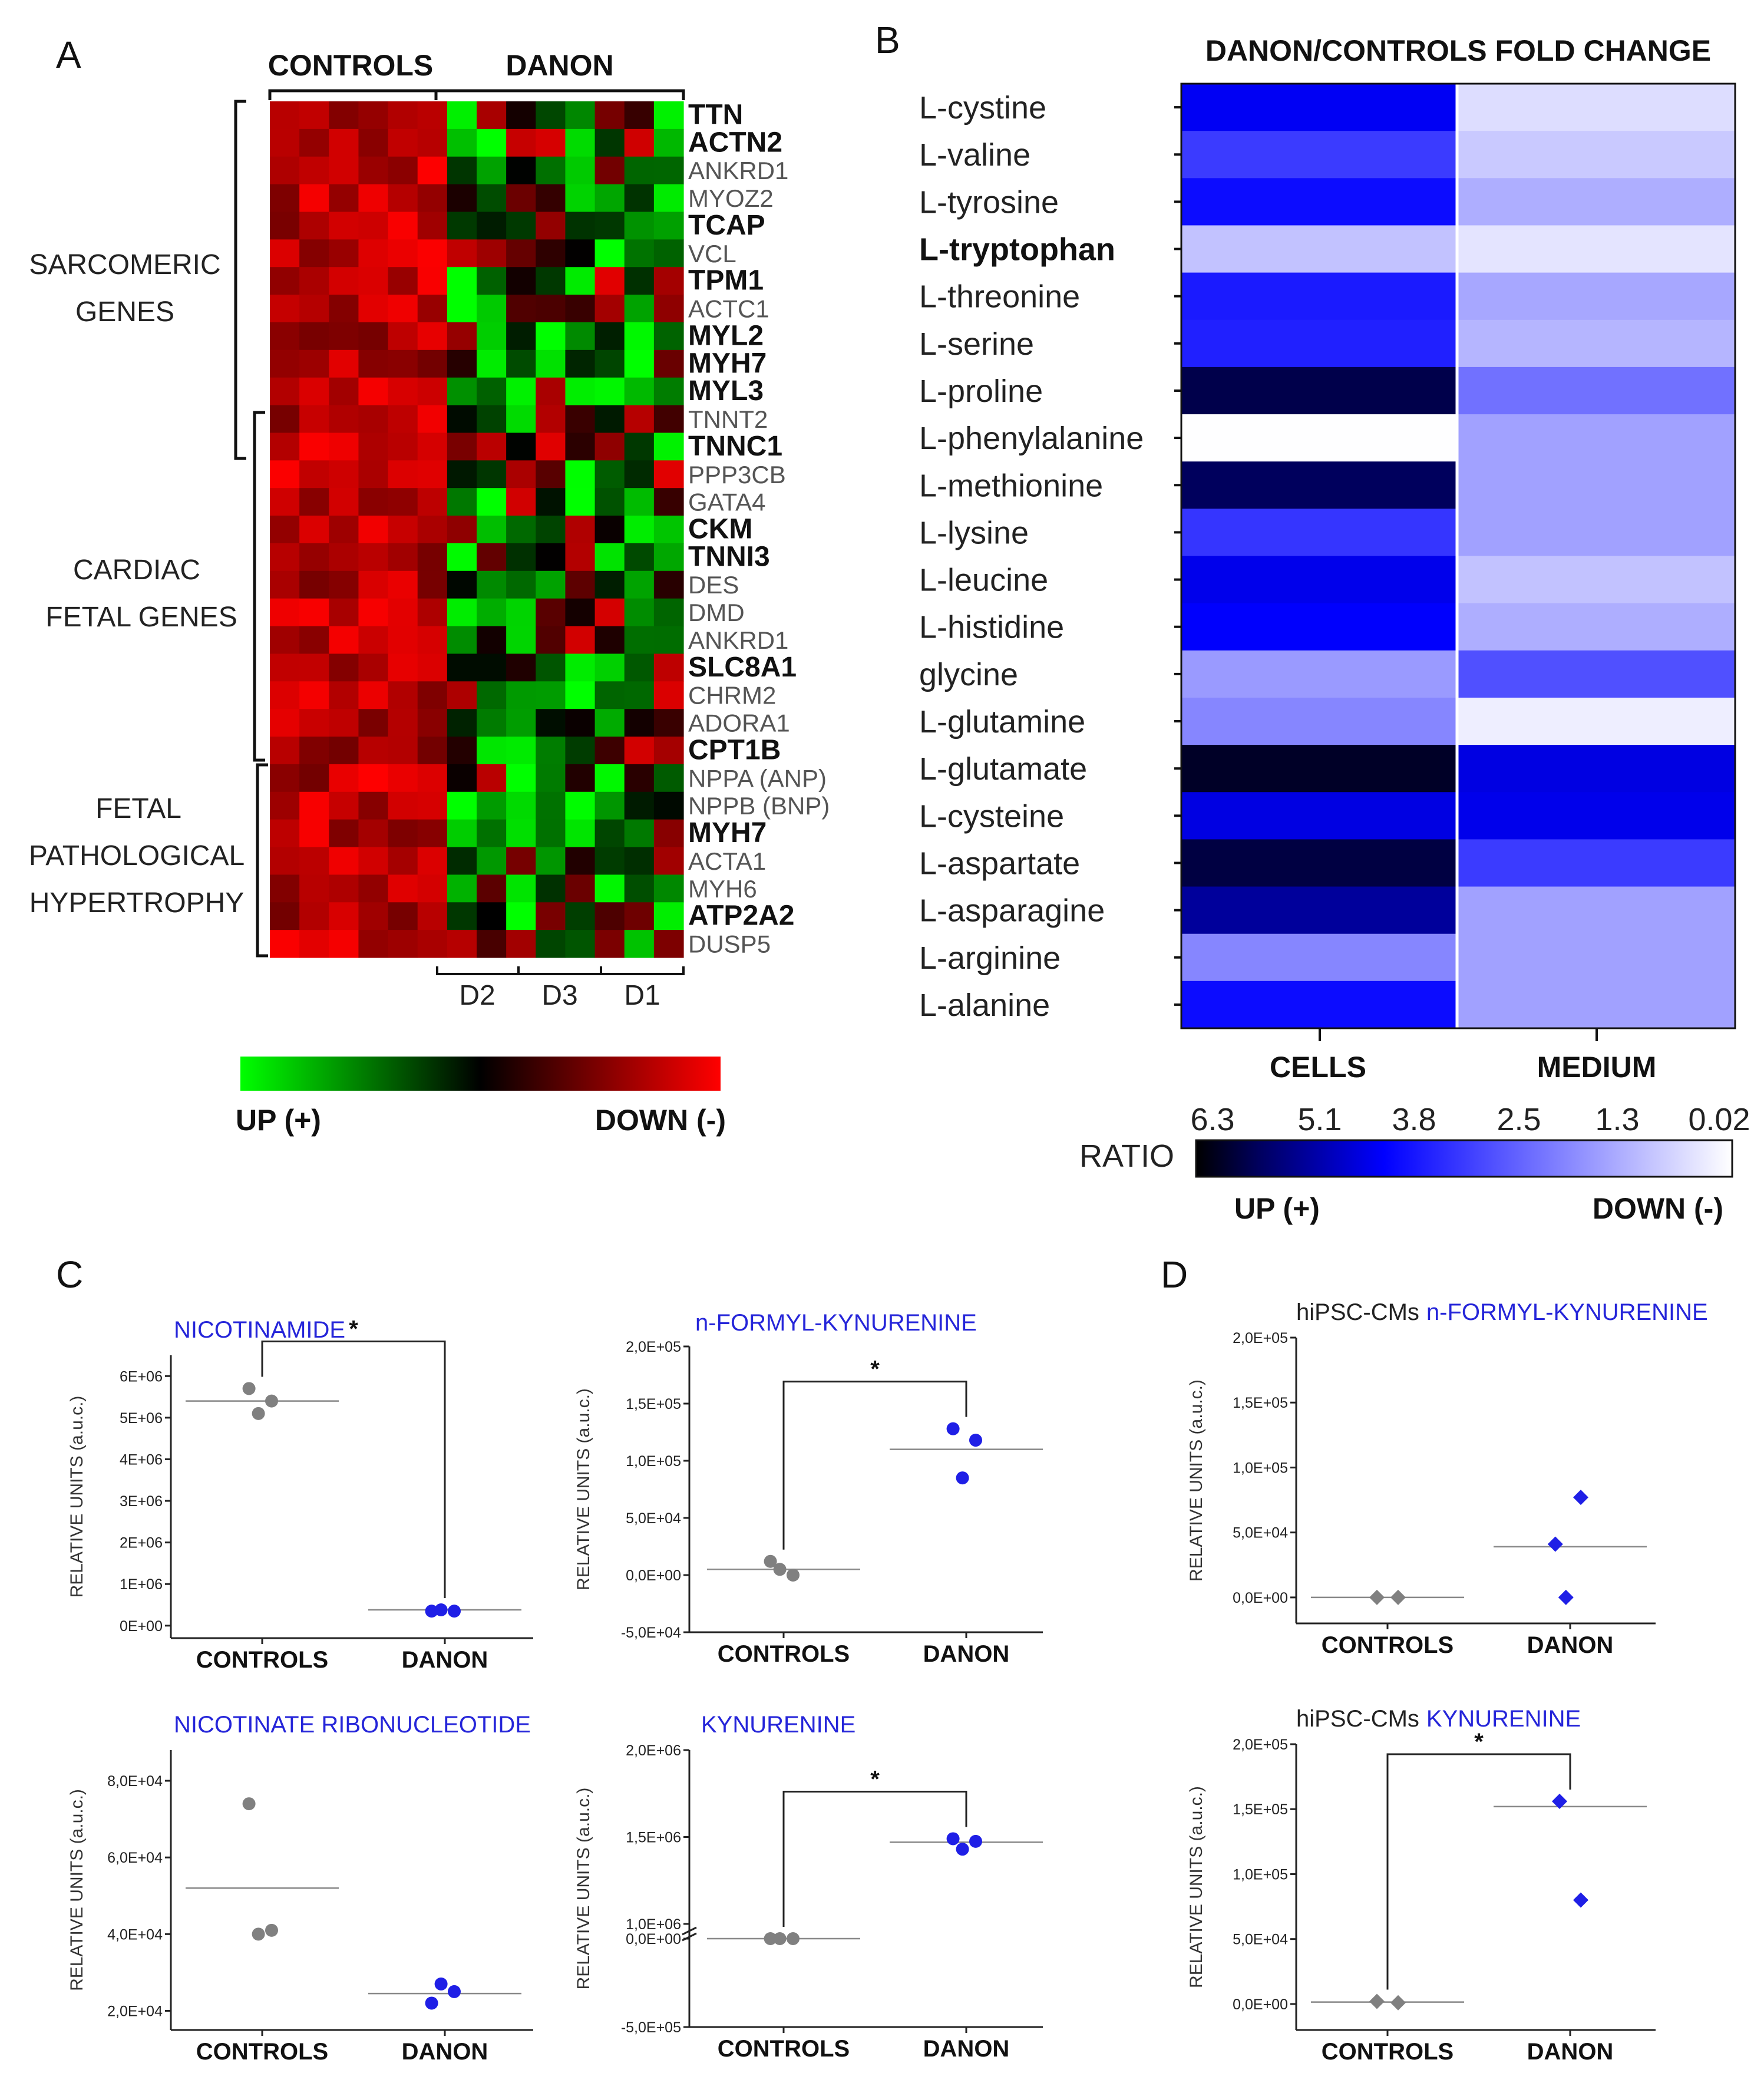 The image size is (1764, 2073). I want to click on ratio-scale-tick: 0.02, so click(1719, 1119).